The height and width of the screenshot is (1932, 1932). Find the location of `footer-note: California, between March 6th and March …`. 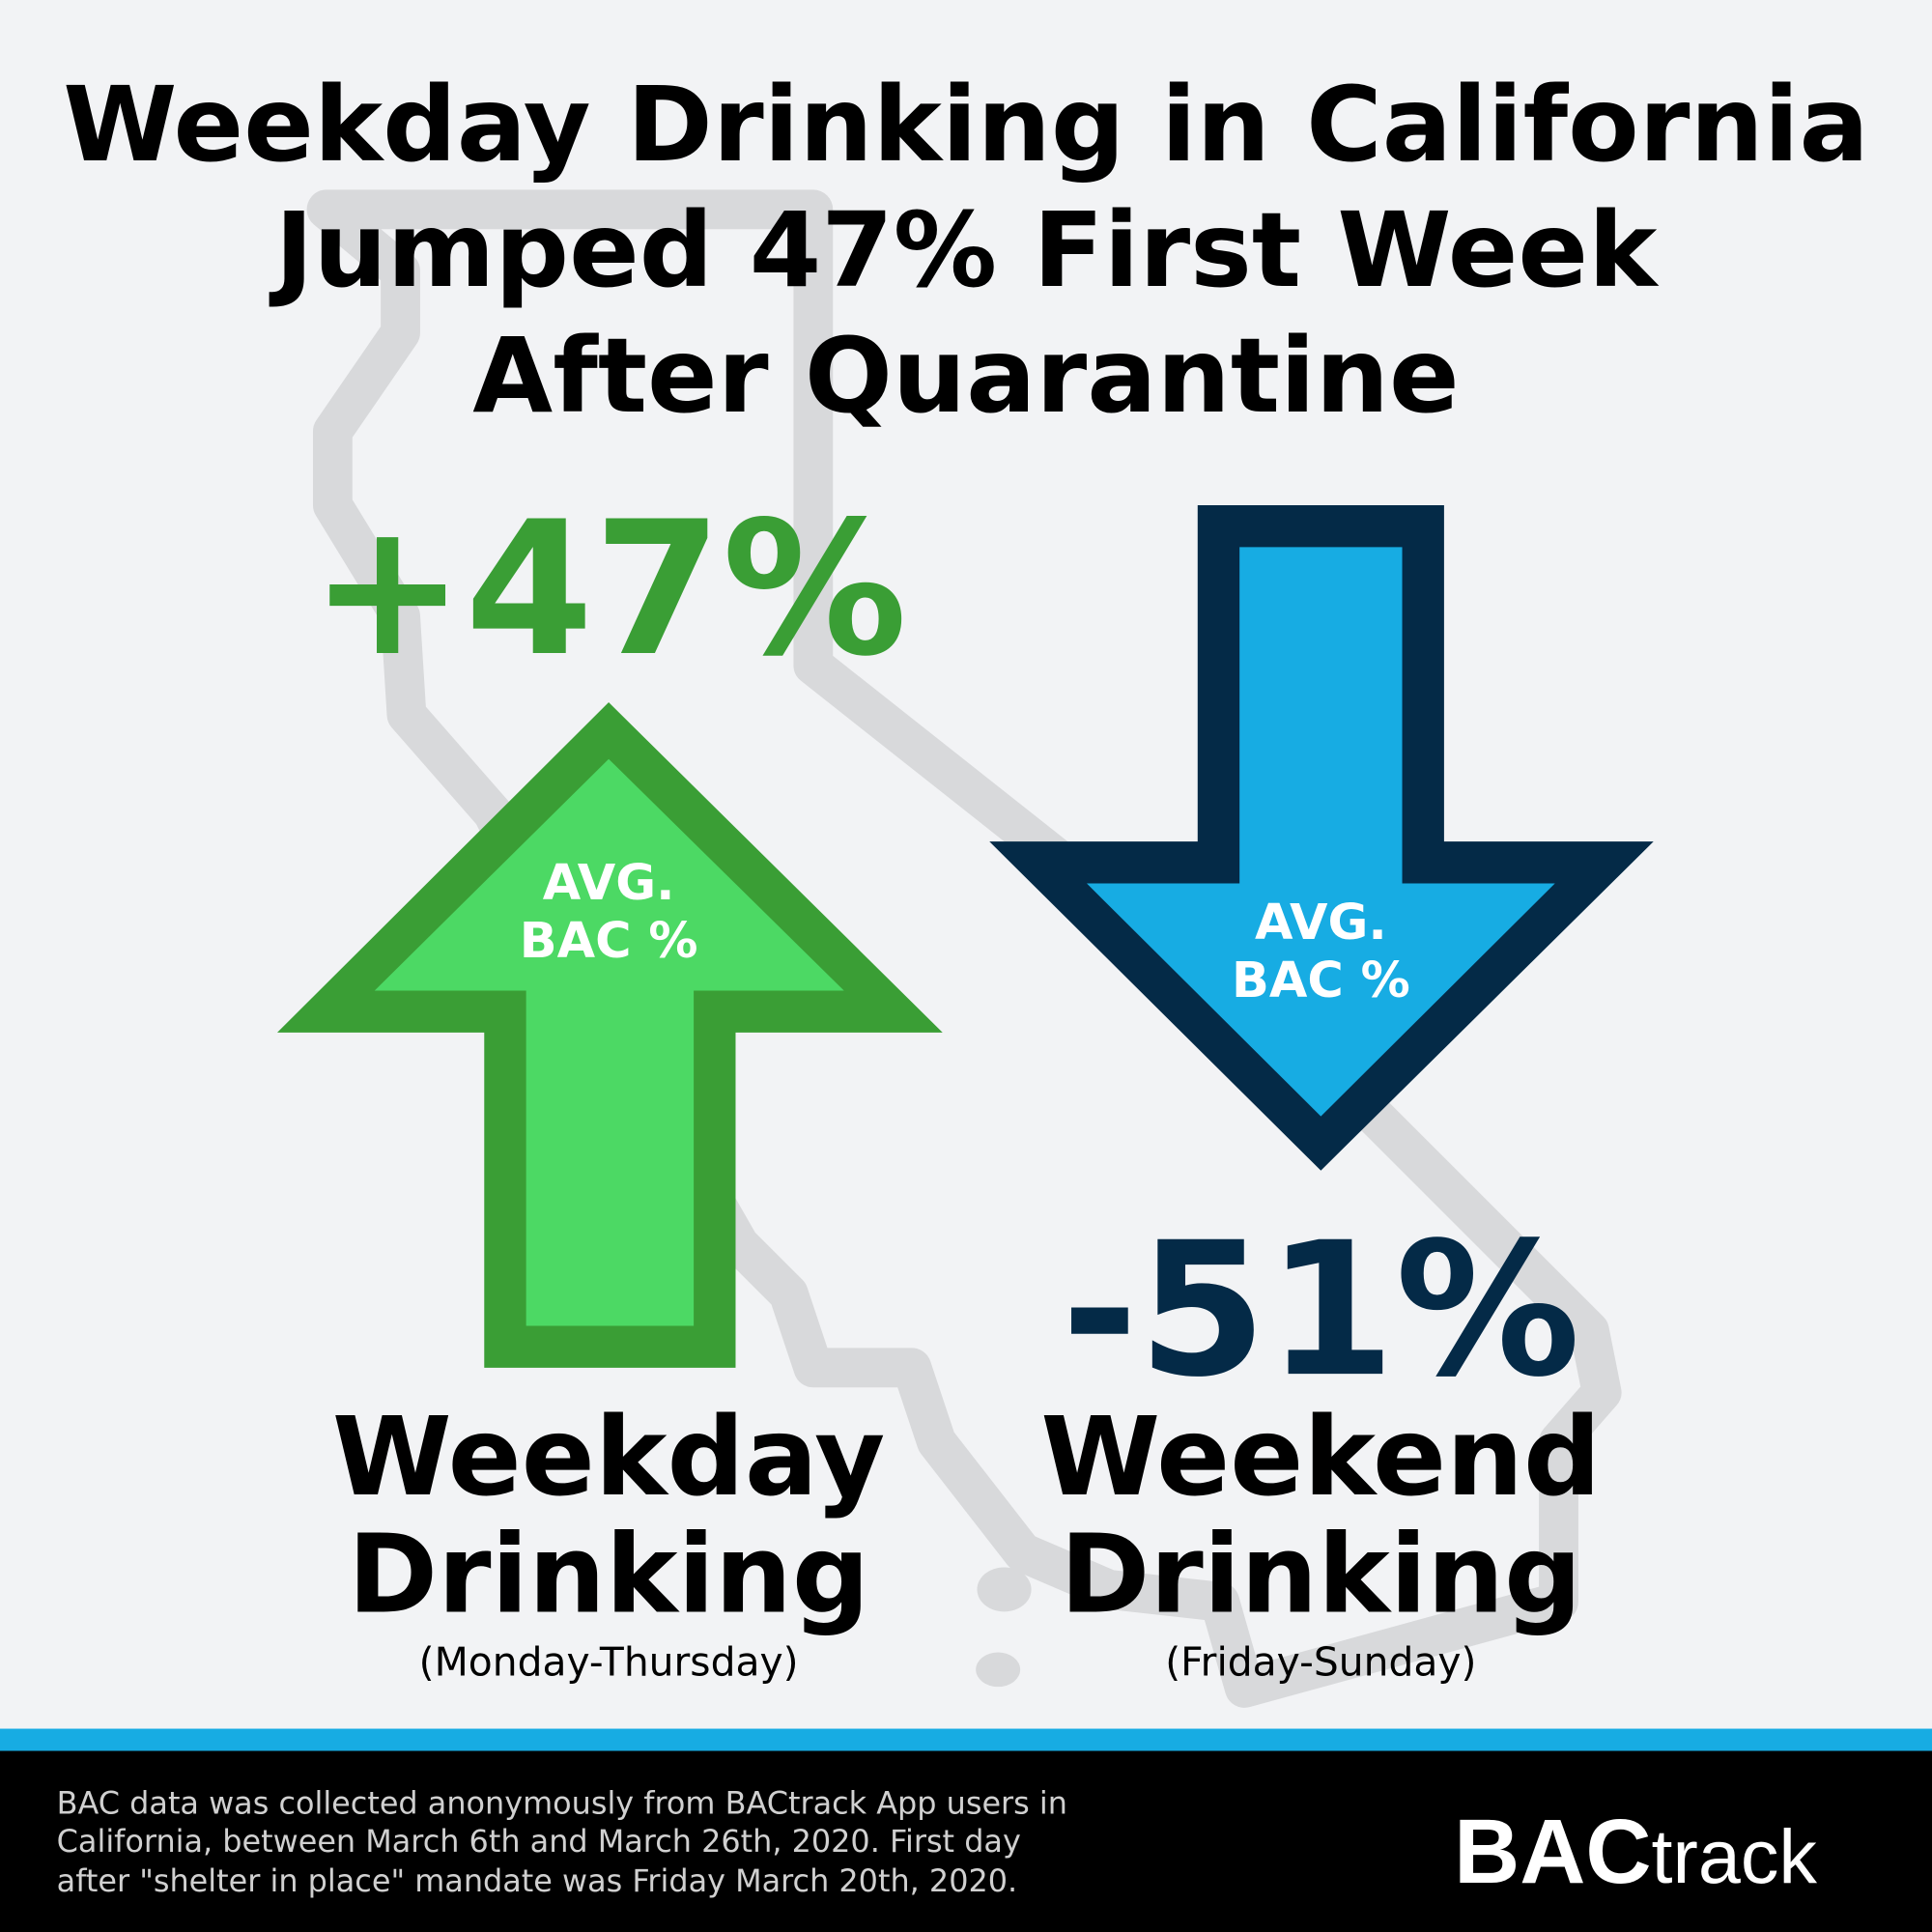

footer-note: California, between March 6th and March … is located at coordinates (539, 1841).